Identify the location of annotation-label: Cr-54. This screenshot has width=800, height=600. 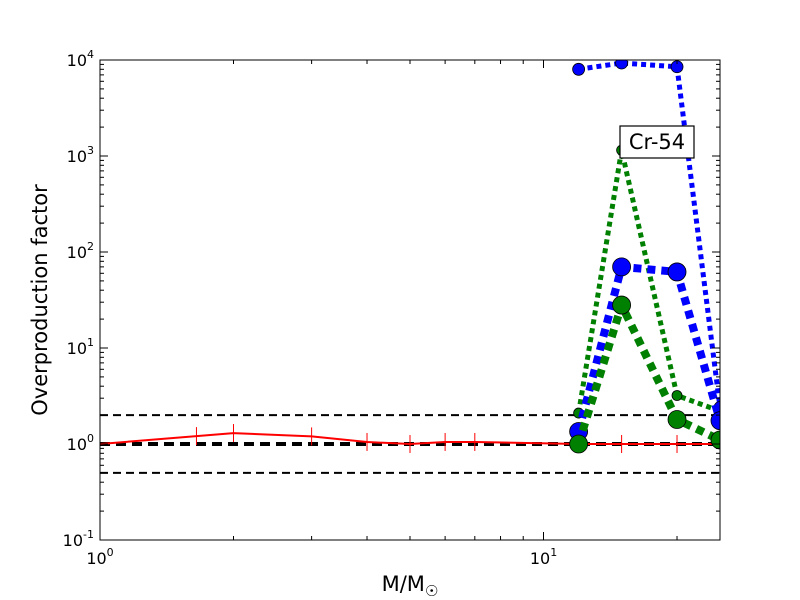
(657, 142).